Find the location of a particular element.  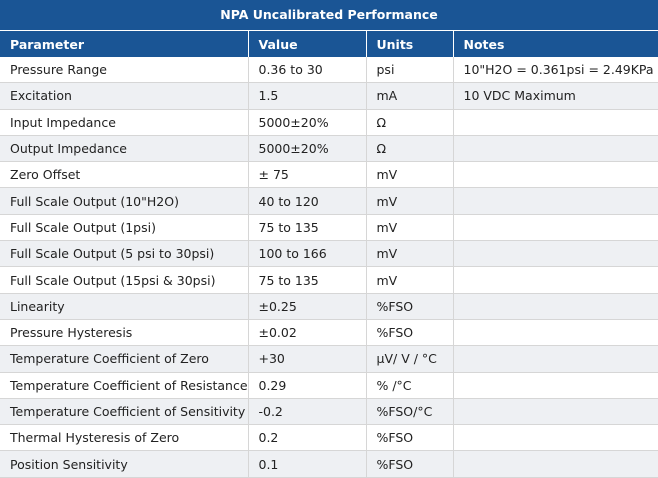

table-row: Thermal Hysteresis of Zero 0.2 %FSO is located at coordinates (329, 438).